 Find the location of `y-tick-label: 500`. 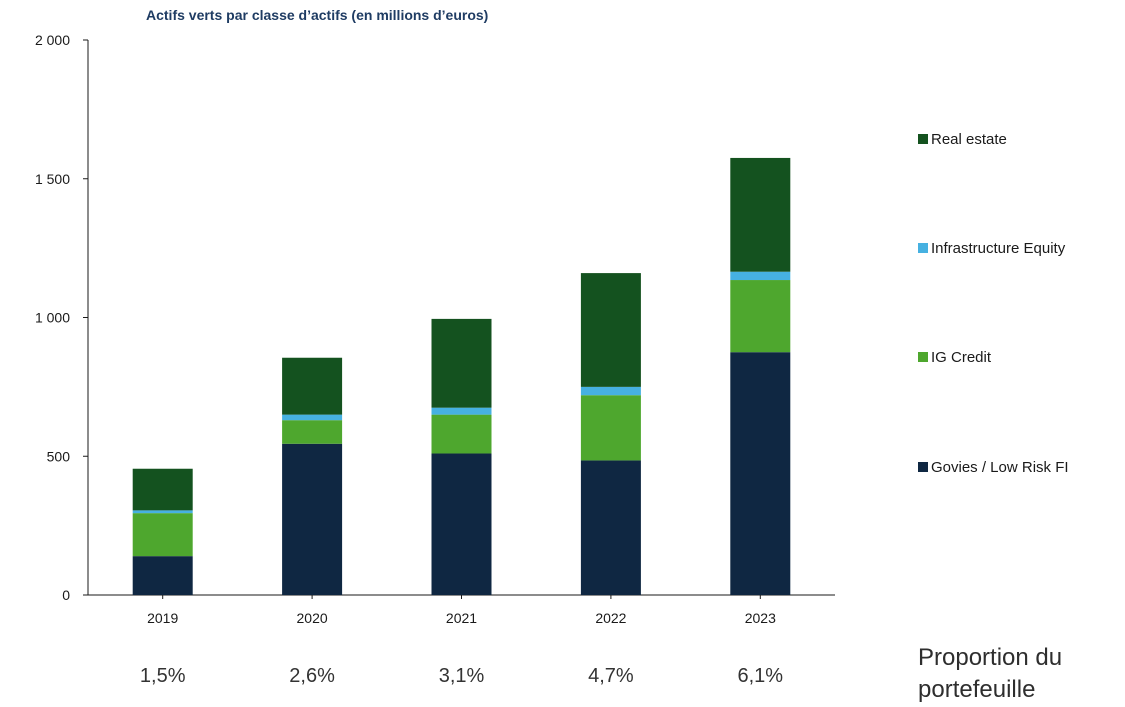

y-tick-label: 500 is located at coordinates (59, 456).